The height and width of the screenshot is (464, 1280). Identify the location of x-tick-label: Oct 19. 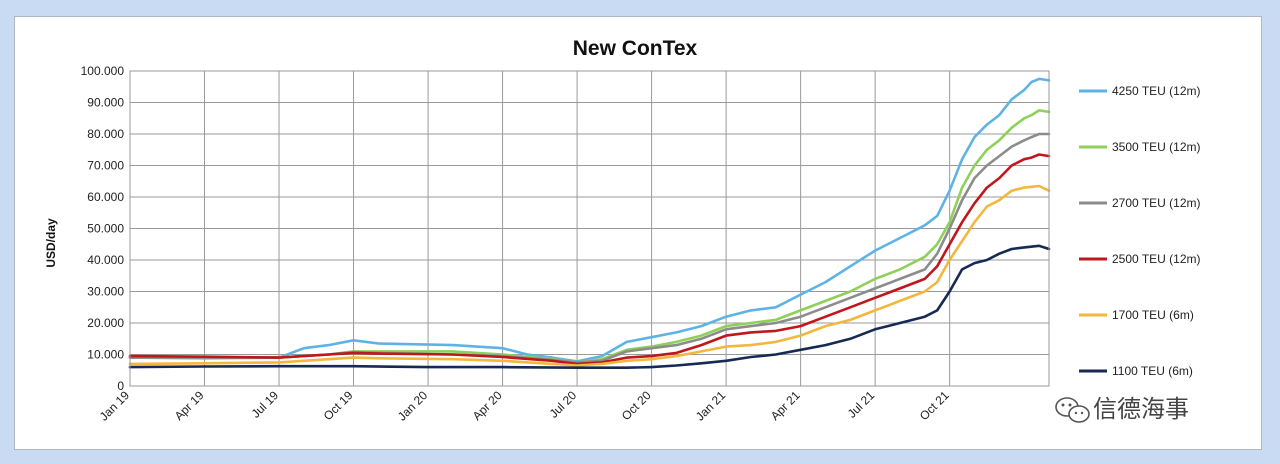
(338, 405).